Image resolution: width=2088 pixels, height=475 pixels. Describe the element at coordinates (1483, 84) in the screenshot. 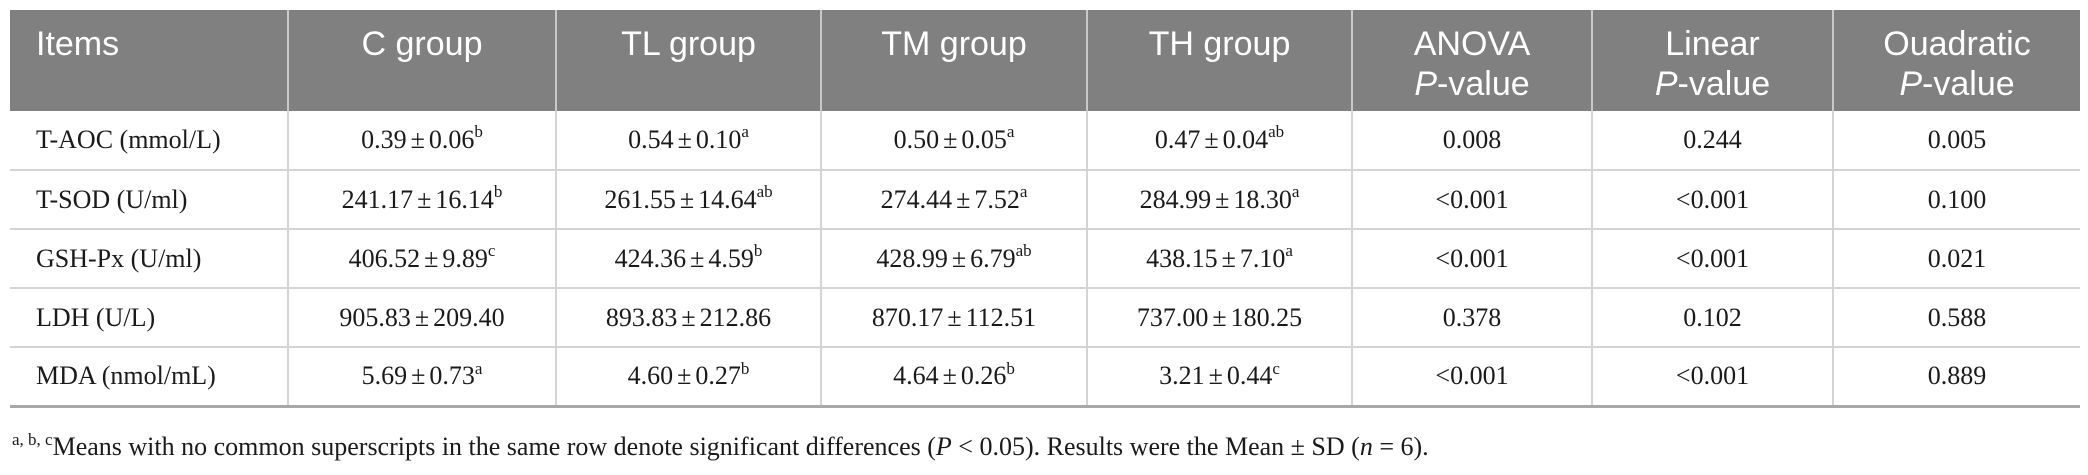

I see `header-anova-suffix: -value` at that location.